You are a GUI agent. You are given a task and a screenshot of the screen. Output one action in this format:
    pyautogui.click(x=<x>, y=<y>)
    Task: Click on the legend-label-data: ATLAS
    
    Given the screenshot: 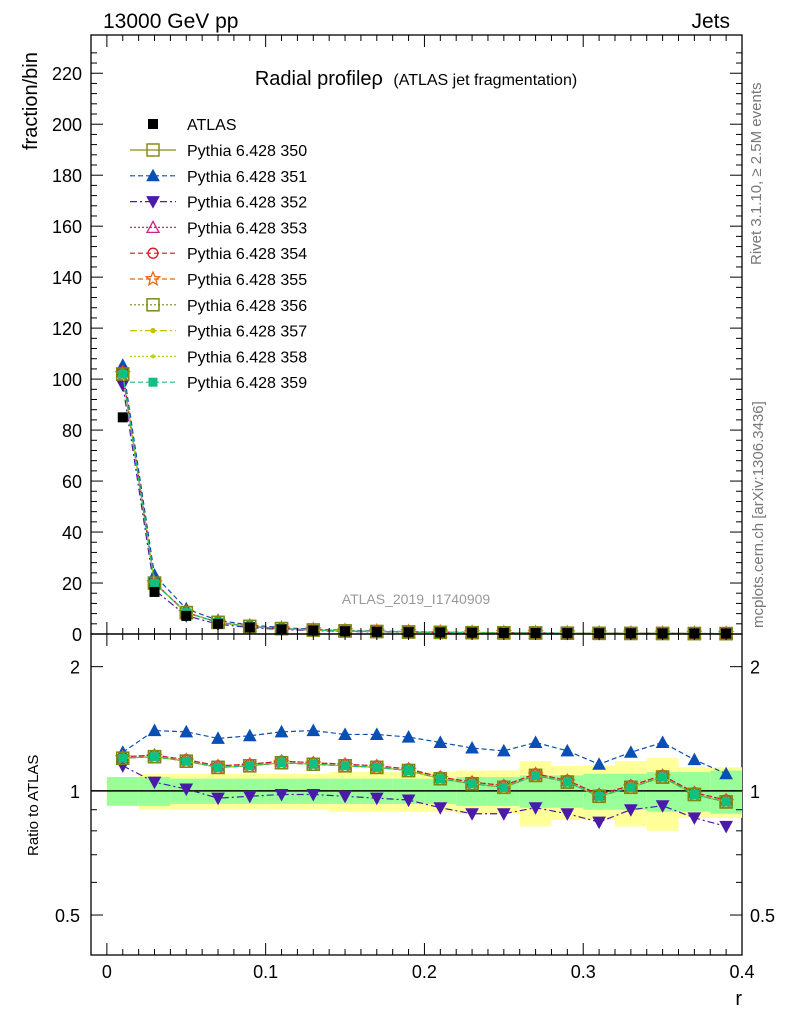 What is the action you would take?
    pyautogui.click(x=212, y=125)
    